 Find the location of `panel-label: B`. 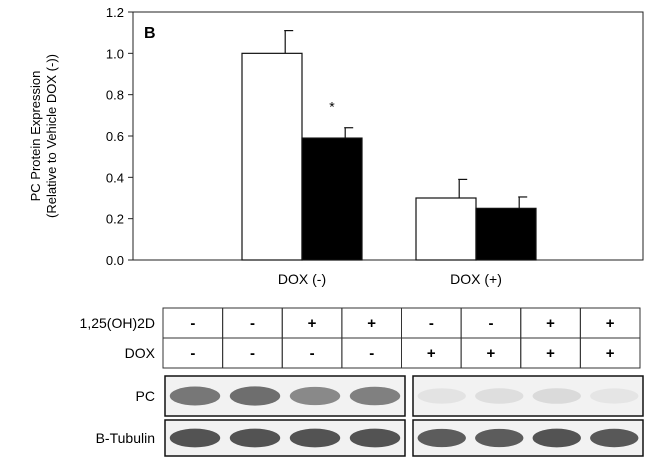

panel-label: B is located at coordinates (150, 33).